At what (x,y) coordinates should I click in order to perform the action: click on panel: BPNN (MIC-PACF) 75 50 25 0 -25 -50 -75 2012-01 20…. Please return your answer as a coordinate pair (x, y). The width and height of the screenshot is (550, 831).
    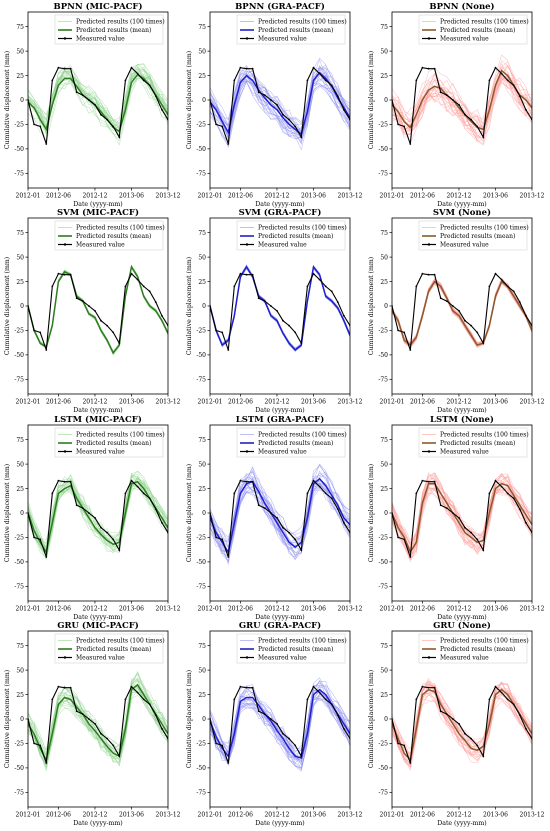
    Looking at the image, I should click on (92, 104).